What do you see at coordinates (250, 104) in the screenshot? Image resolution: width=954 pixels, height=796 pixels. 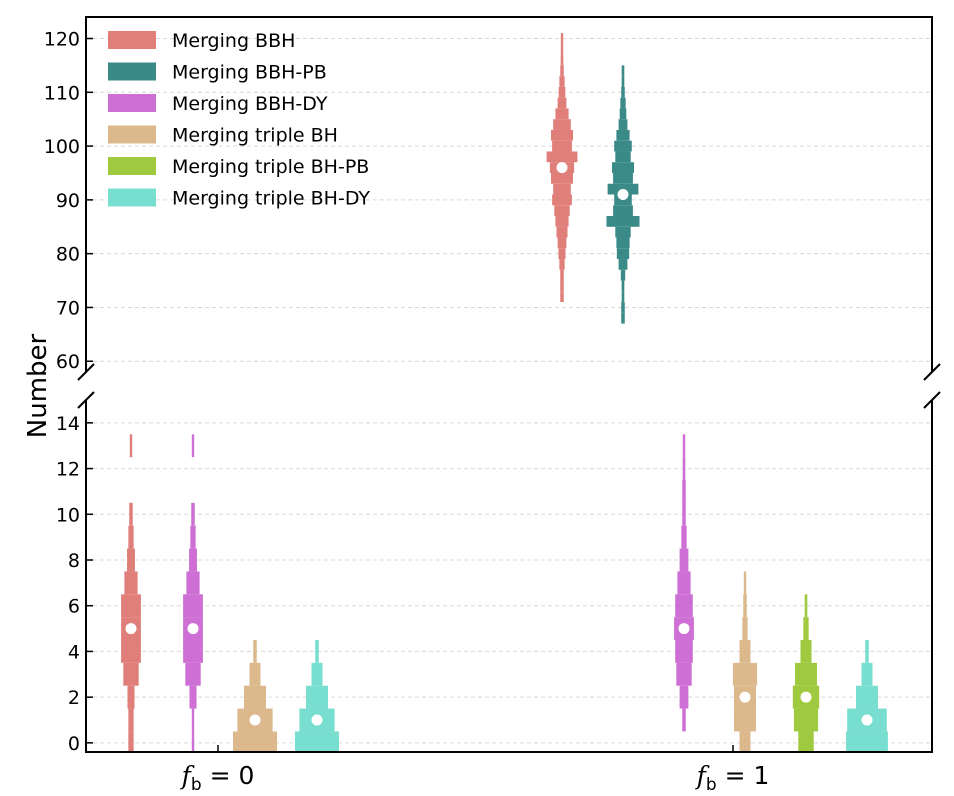 I see `legend-label: Merging BBH-DY` at bounding box center [250, 104].